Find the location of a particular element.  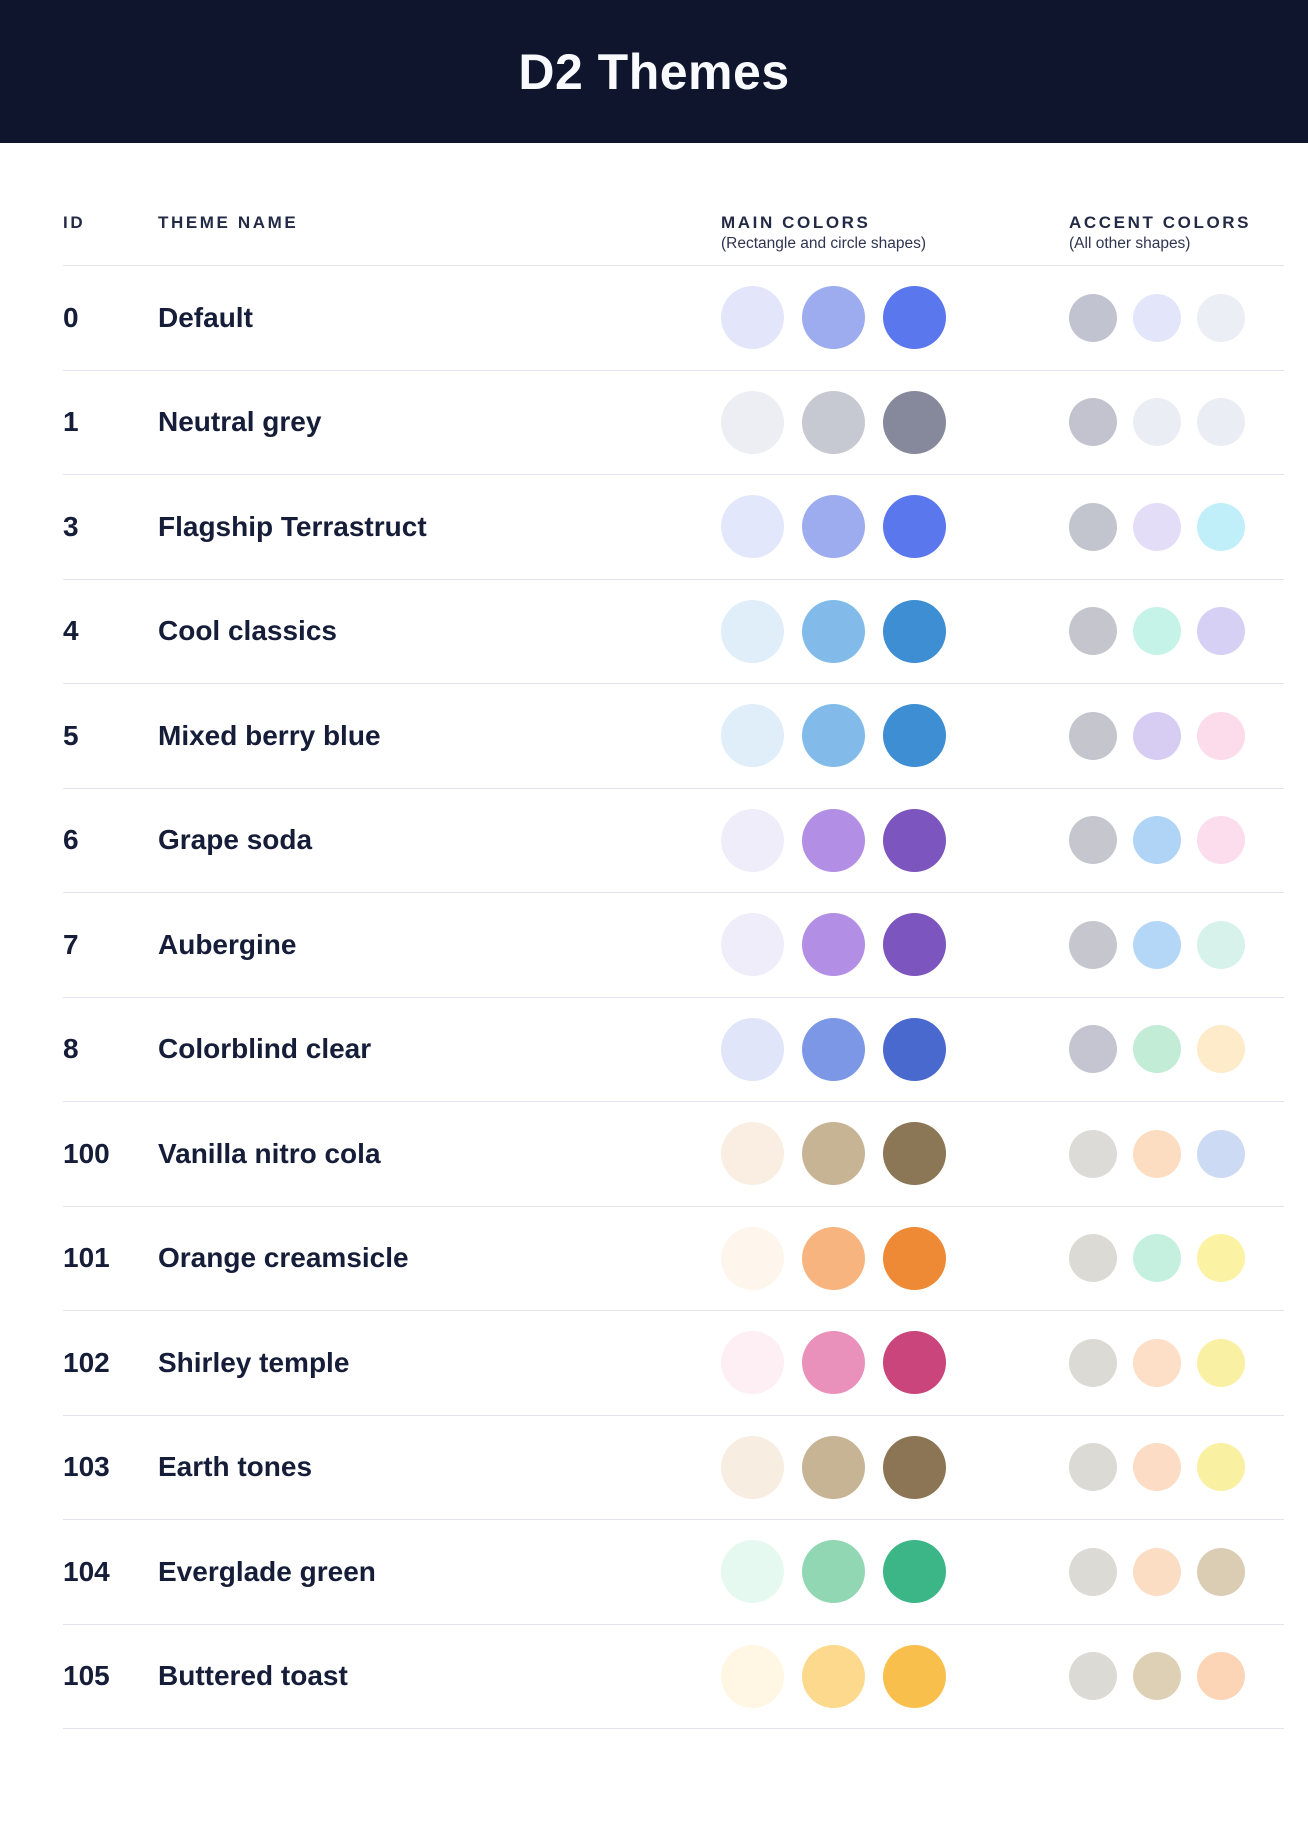

theme-id: 4 is located at coordinates (71, 631).